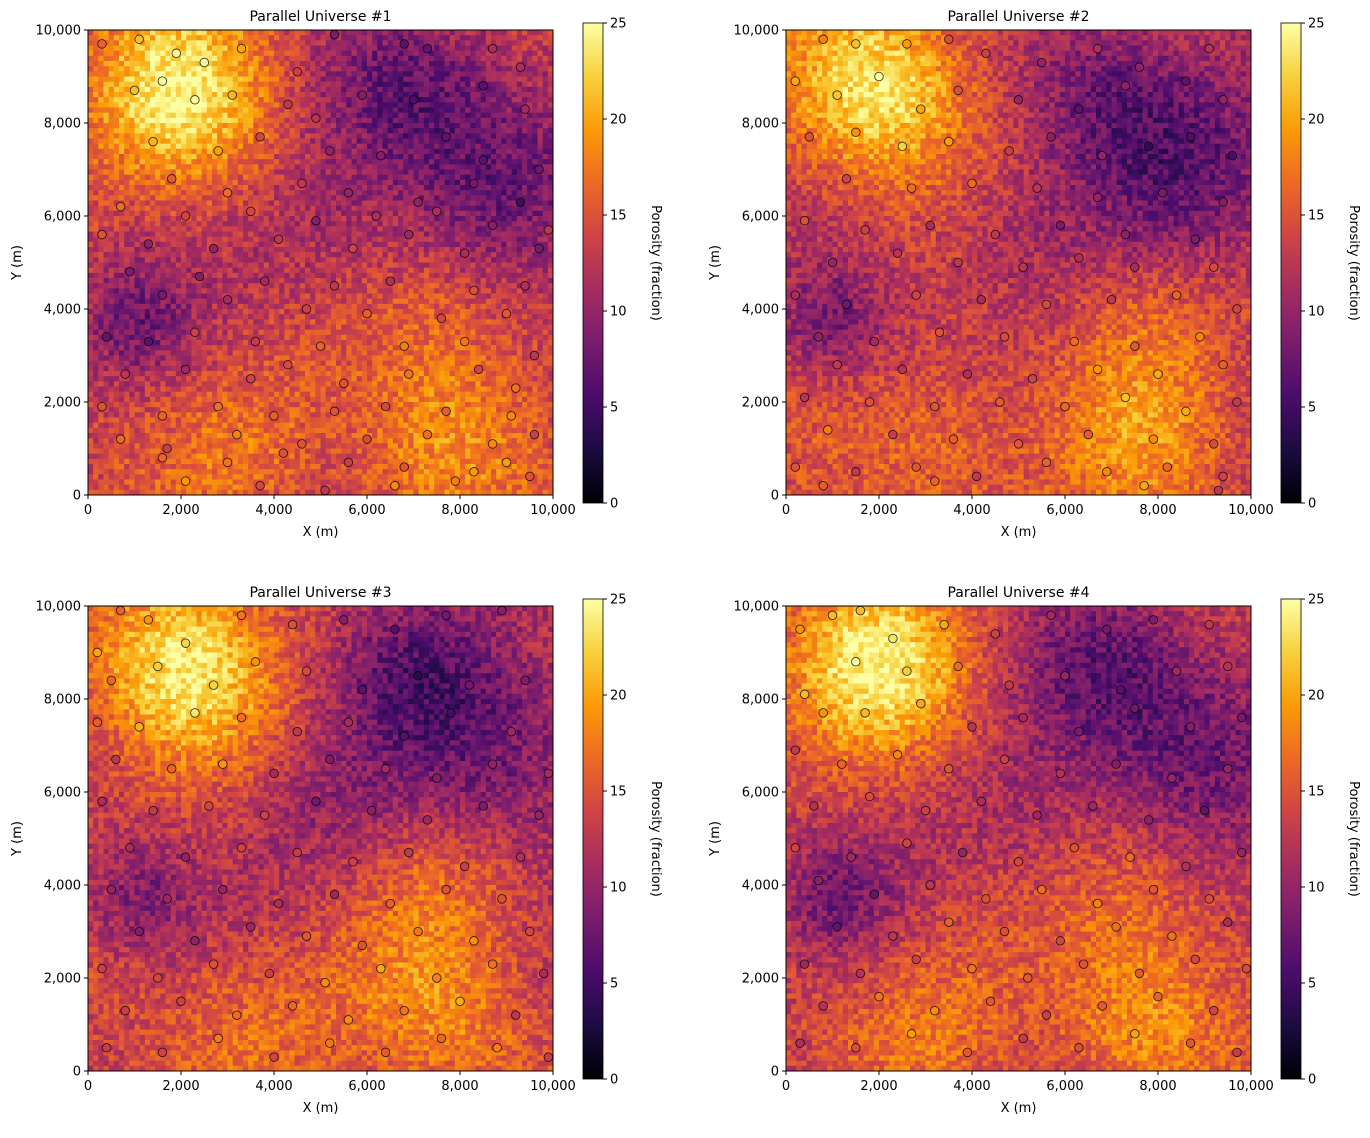 The width and height of the screenshot is (1370, 1138). What do you see at coordinates (62, 793) in the screenshot?
I see `y-tick-label: 6,000` at bounding box center [62, 793].